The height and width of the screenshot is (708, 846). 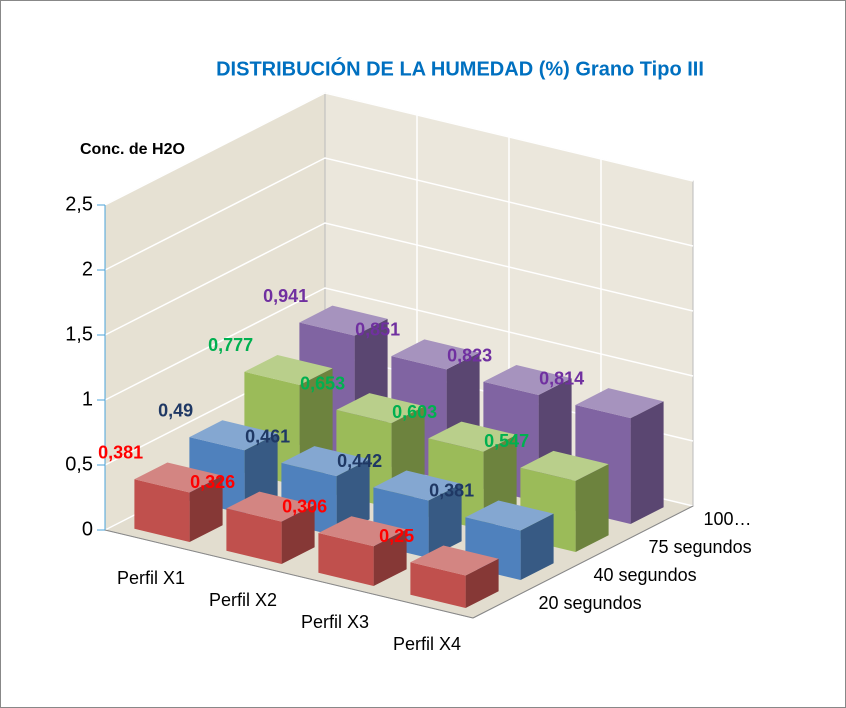 I want to click on data-label: 0,326, so click(x=212, y=482).